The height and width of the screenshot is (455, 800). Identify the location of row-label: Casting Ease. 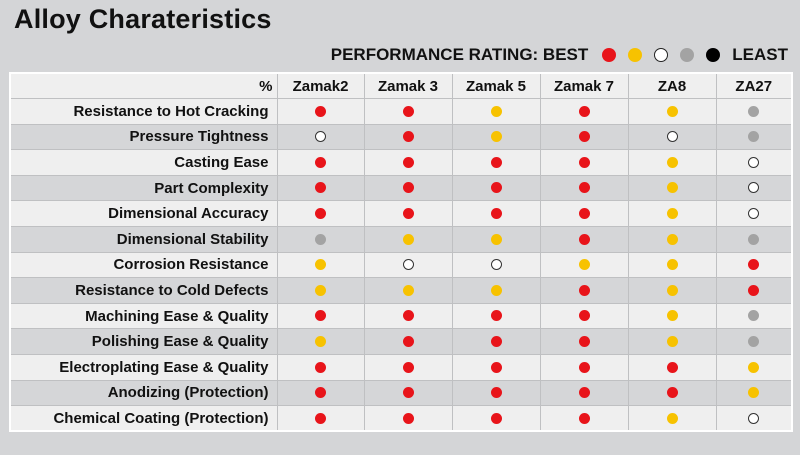
(143, 162).